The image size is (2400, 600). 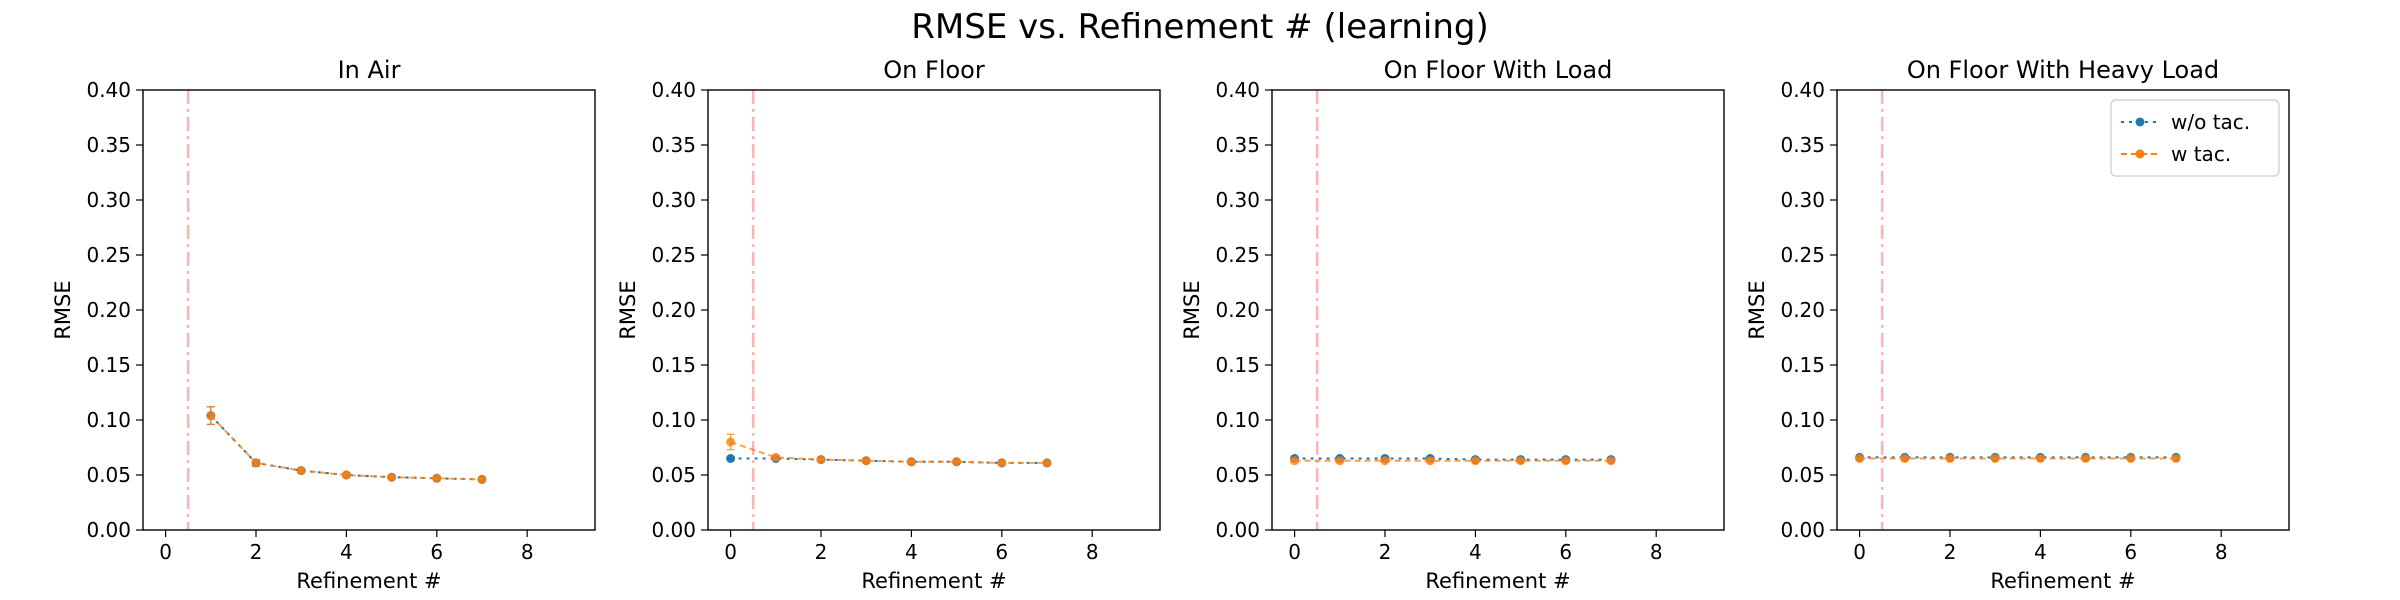 What do you see at coordinates (2140, 122) in the screenshot?
I see `legend-swatch-marker` at bounding box center [2140, 122].